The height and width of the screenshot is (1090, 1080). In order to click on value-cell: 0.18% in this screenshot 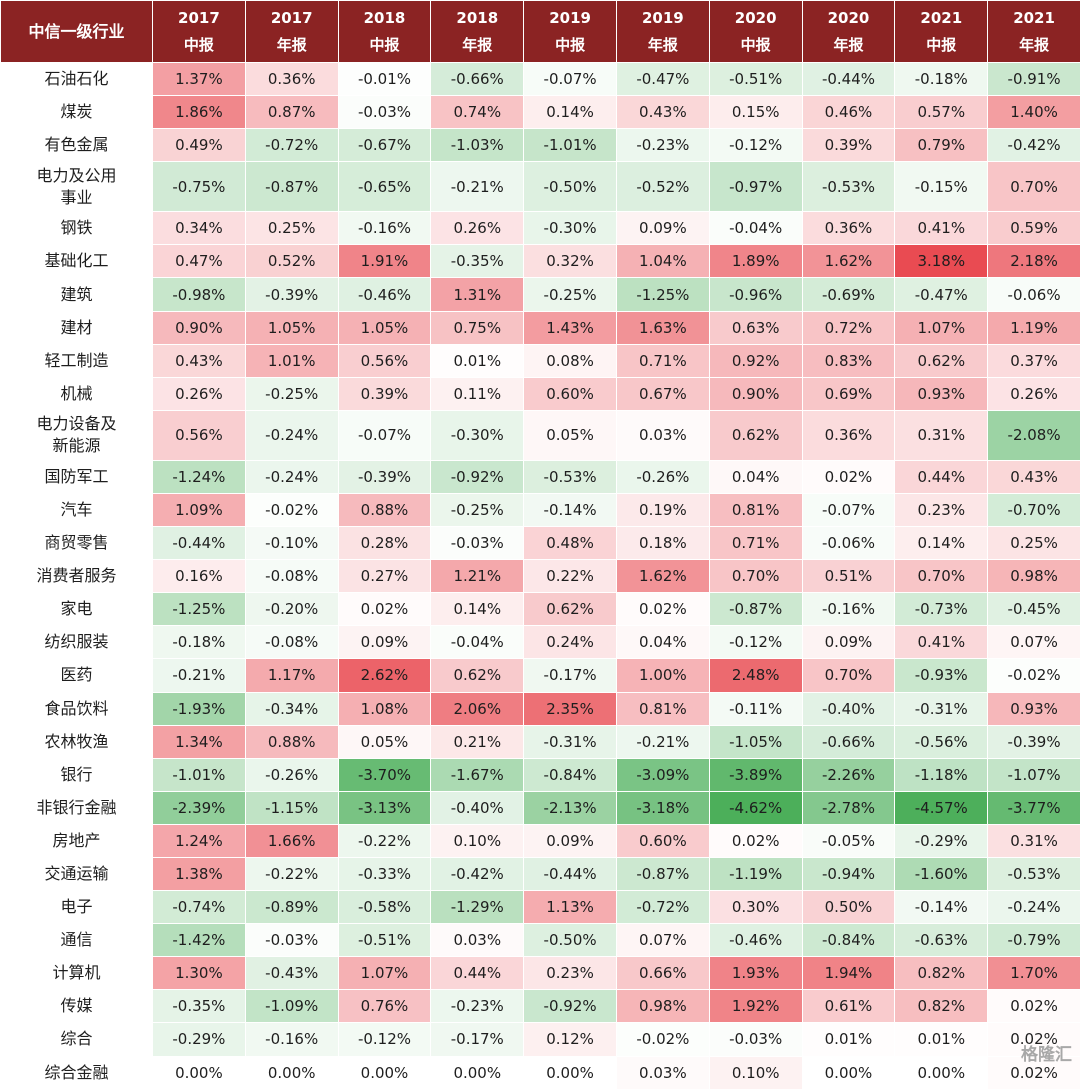, I will do `click(662, 543)`.